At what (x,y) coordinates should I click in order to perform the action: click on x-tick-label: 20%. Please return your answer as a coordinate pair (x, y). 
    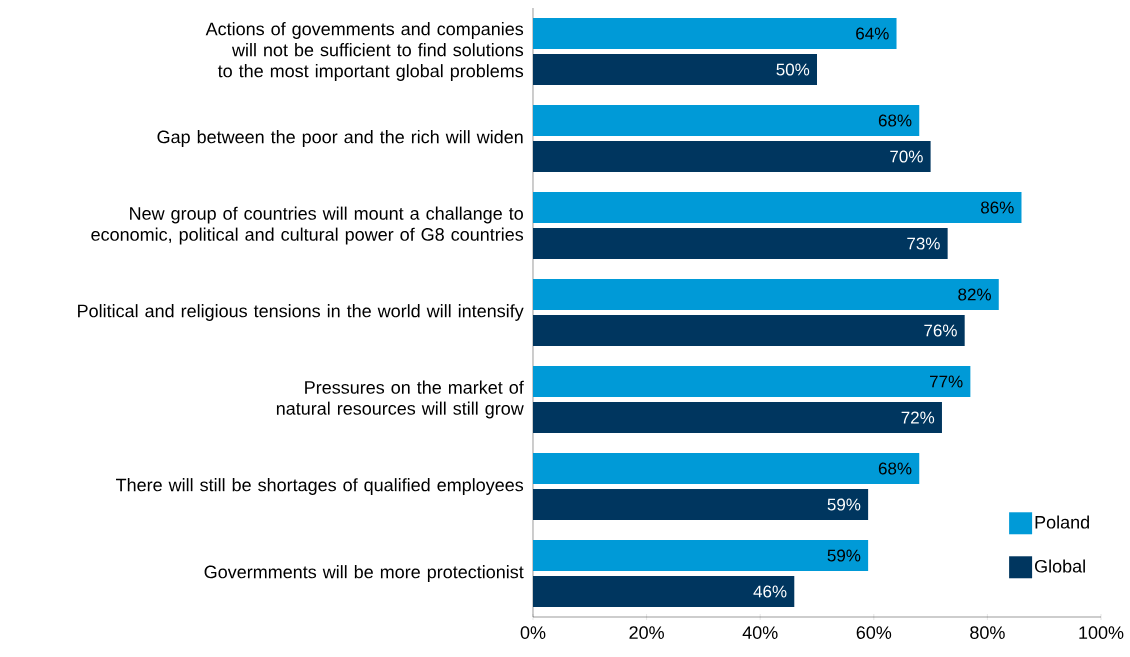
    Looking at the image, I should click on (646, 632).